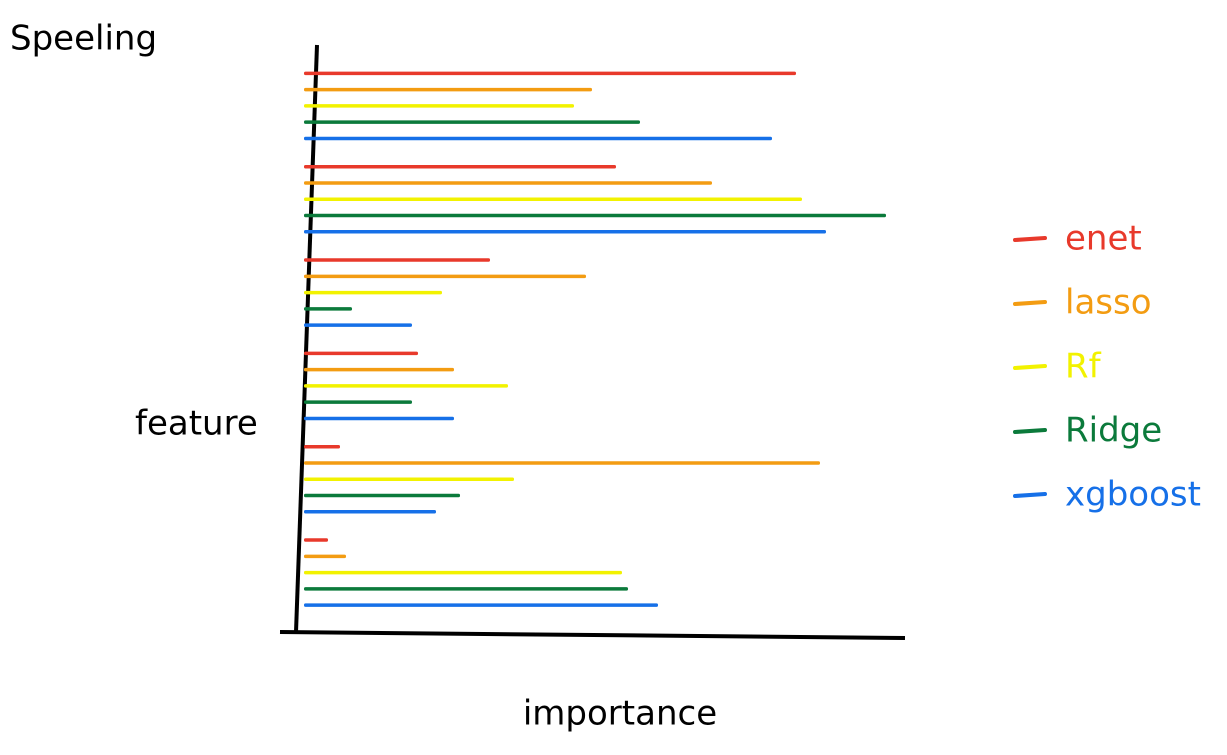 Image resolution: width=1227 pixels, height=755 pixels. I want to click on legend-label: enet, so click(1103, 239).